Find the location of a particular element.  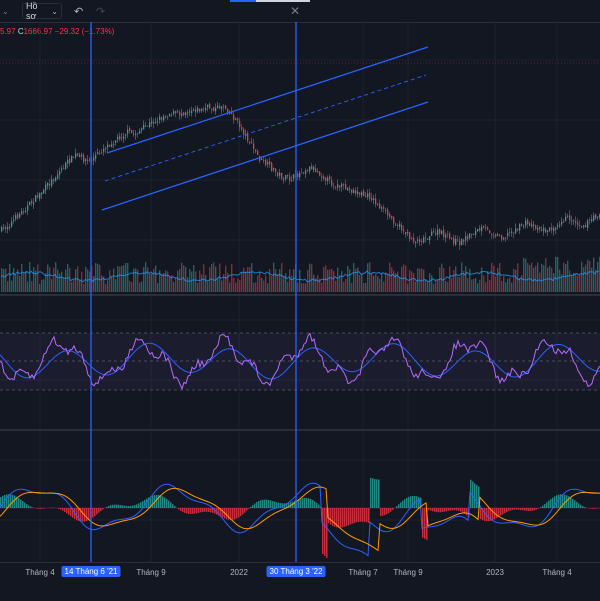

time-tick: Tháng 9 is located at coordinates (150, 572).